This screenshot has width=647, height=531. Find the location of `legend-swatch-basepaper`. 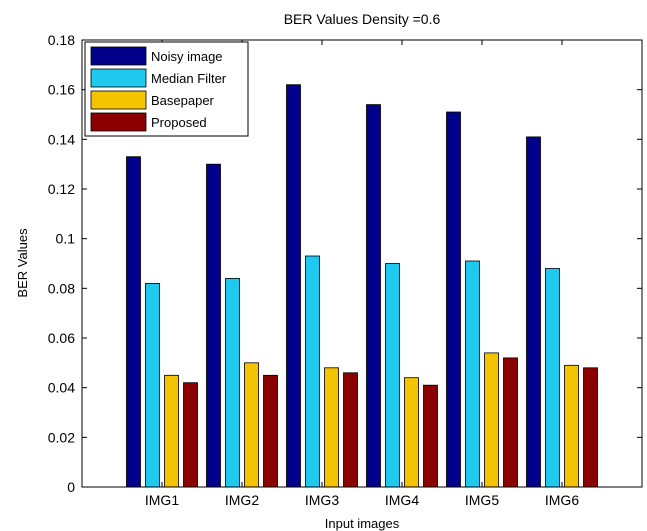

legend-swatch-basepaper is located at coordinates (118, 100).